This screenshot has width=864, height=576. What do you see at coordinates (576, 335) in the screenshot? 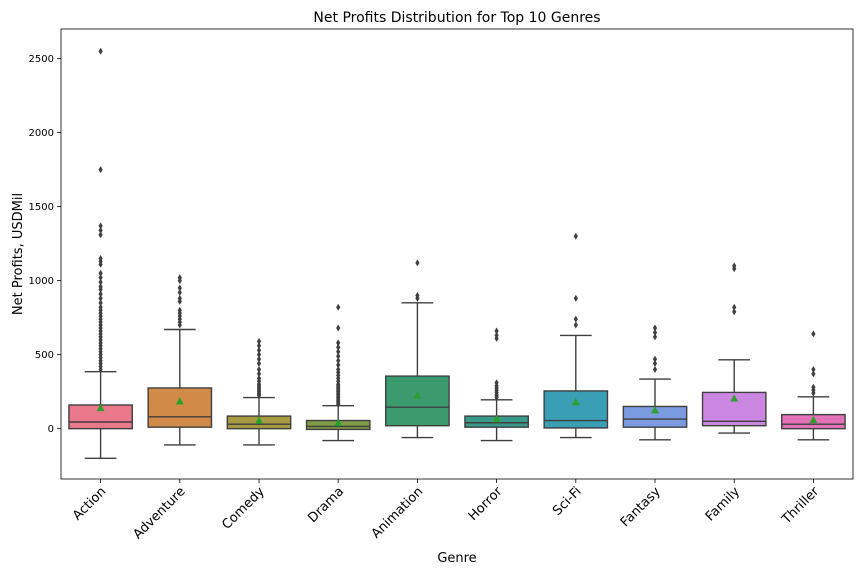
I see `box-group-sci-fi` at bounding box center [576, 335].